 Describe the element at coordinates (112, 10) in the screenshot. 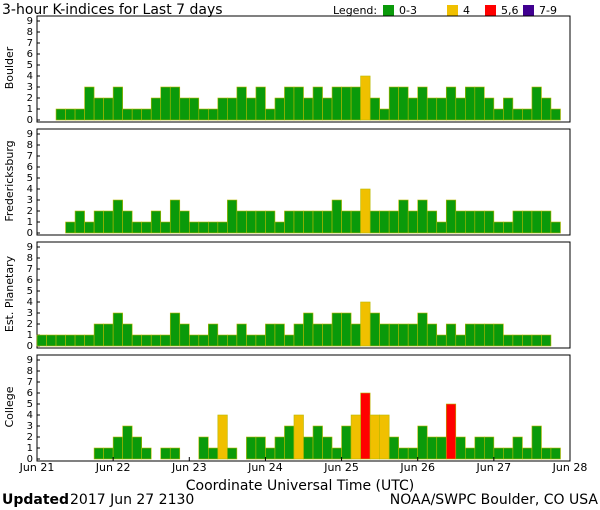

I see `chart-title: 3-hour K-indices for Last 7 days` at that location.